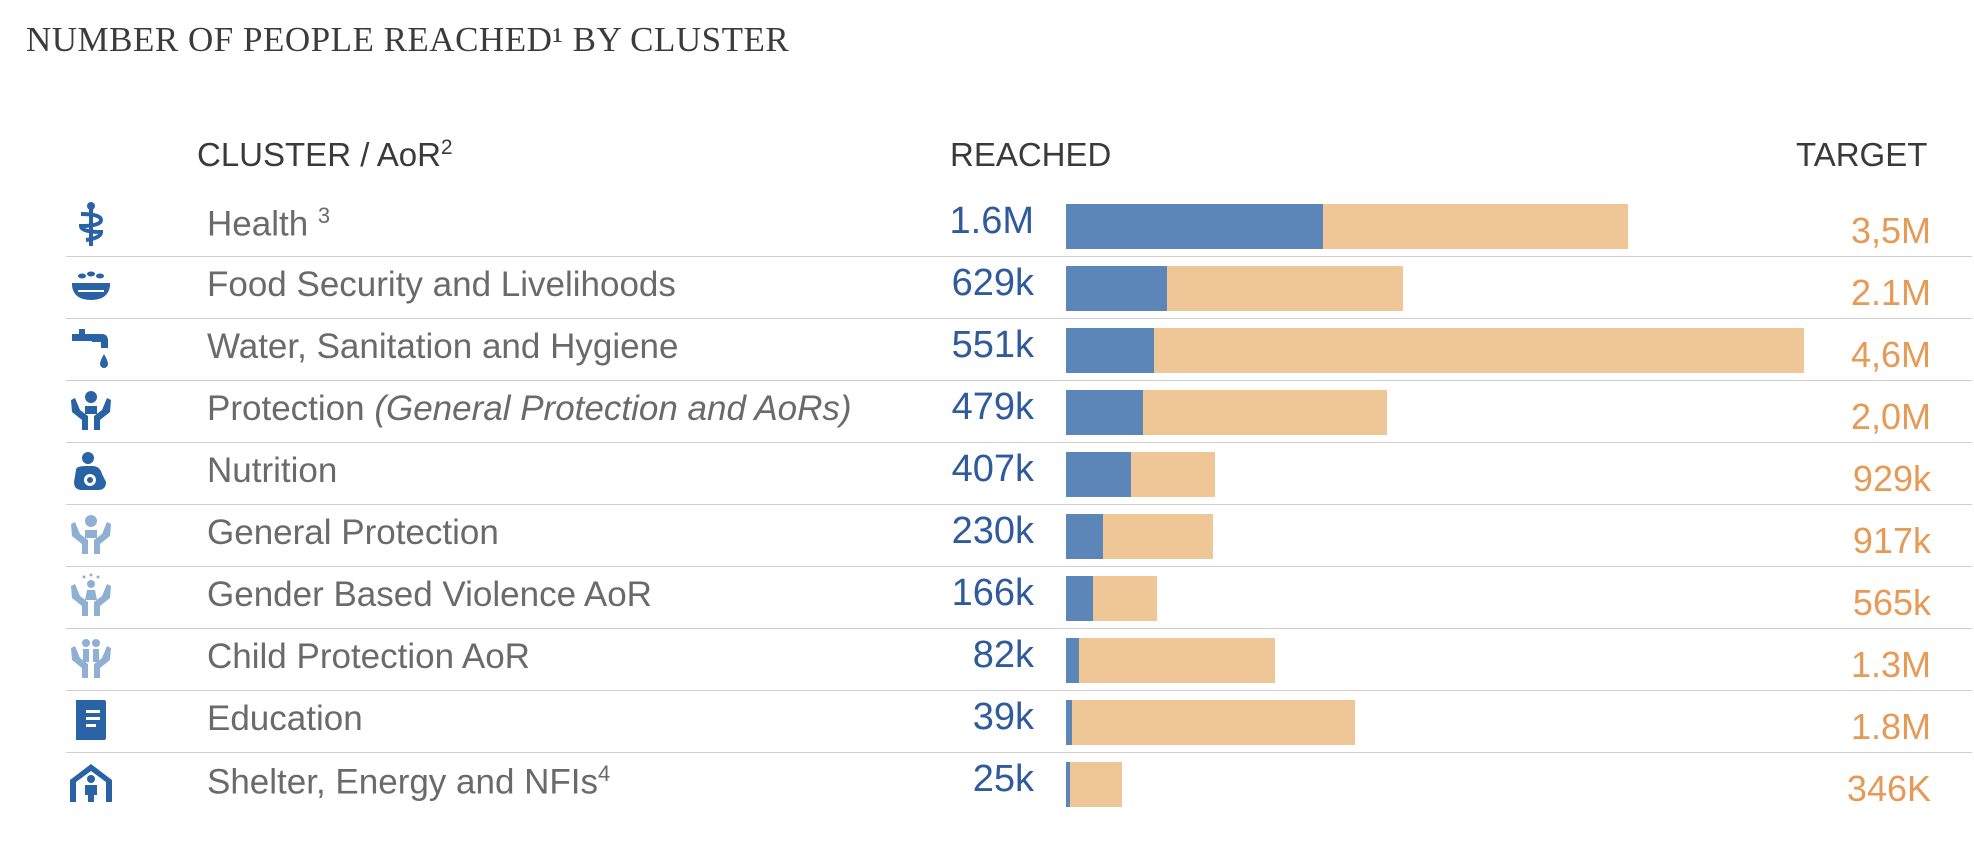 The width and height of the screenshot is (1974, 852). What do you see at coordinates (91, 659) in the screenshot?
I see `child-protection-icon` at bounding box center [91, 659].